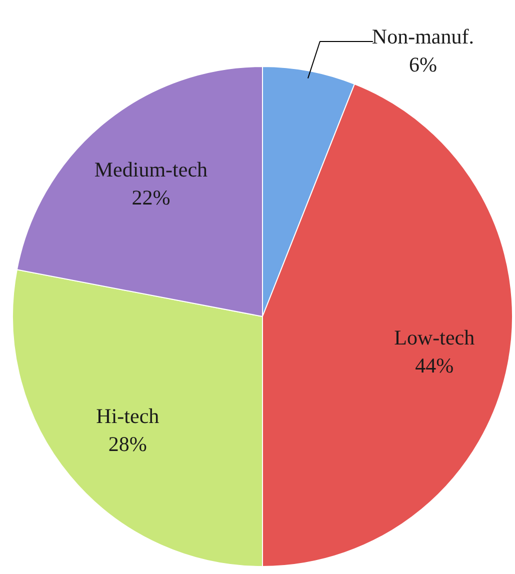 The height and width of the screenshot is (574, 515). Describe the element at coordinates (434, 365) in the screenshot. I see `data-label: 44%` at that location.